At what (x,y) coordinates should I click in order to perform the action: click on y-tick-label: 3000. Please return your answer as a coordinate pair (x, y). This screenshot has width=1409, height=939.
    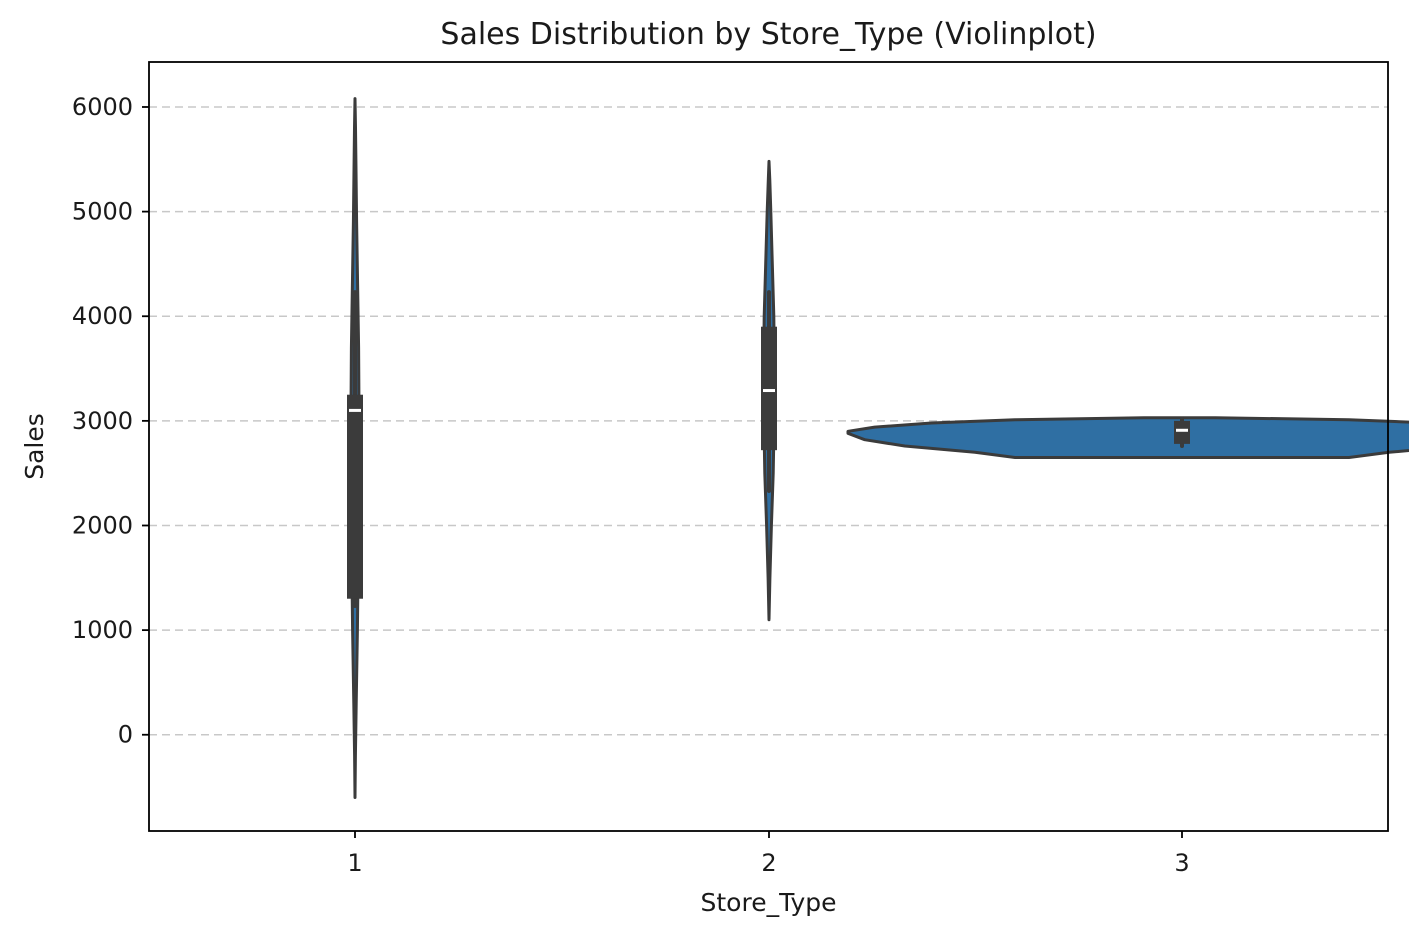
    Looking at the image, I should click on (102, 421).